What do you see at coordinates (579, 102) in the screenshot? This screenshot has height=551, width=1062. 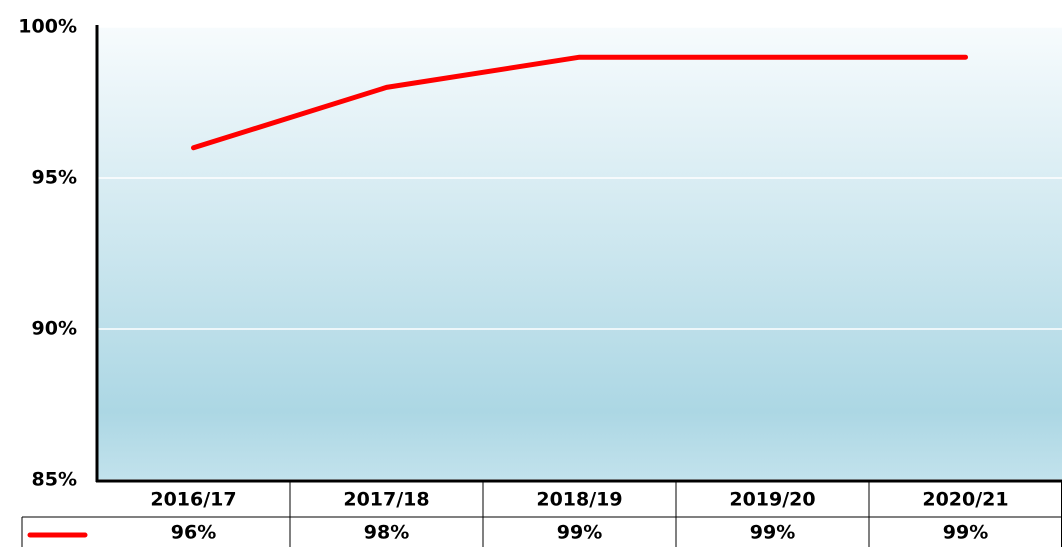 I see `line` at bounding box center [579, 102].